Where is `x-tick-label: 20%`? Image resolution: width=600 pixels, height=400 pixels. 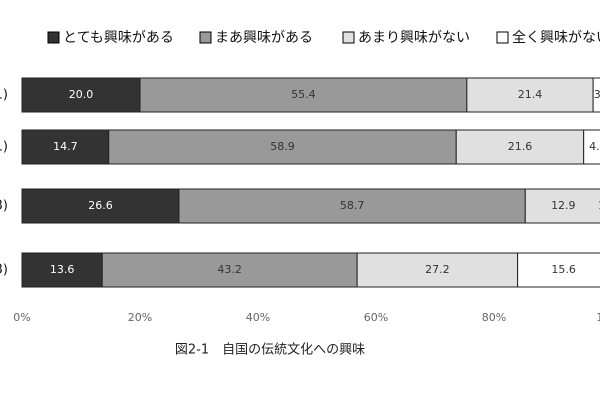
x-tick-label: 20% is located at coordinates (140, 317).